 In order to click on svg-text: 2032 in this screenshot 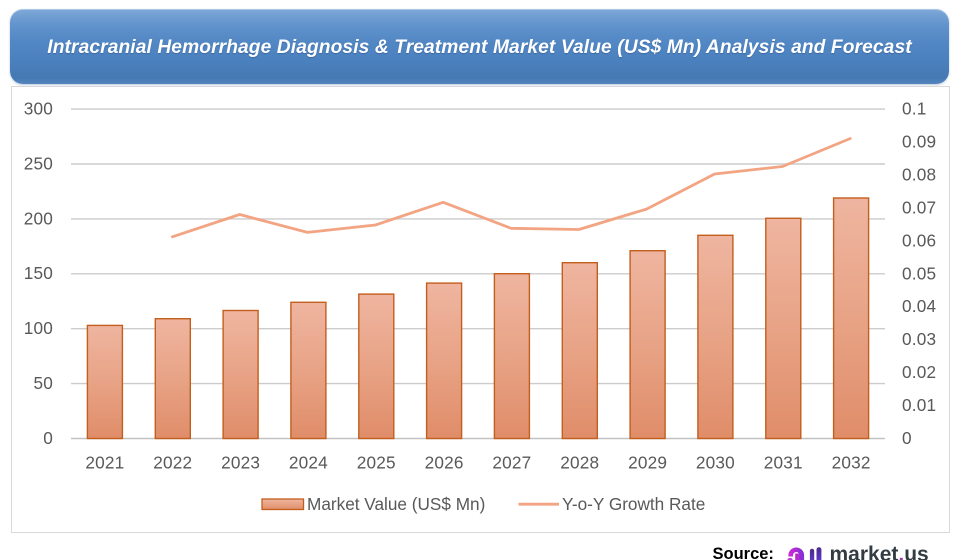, I will do `click(851, 462)`.